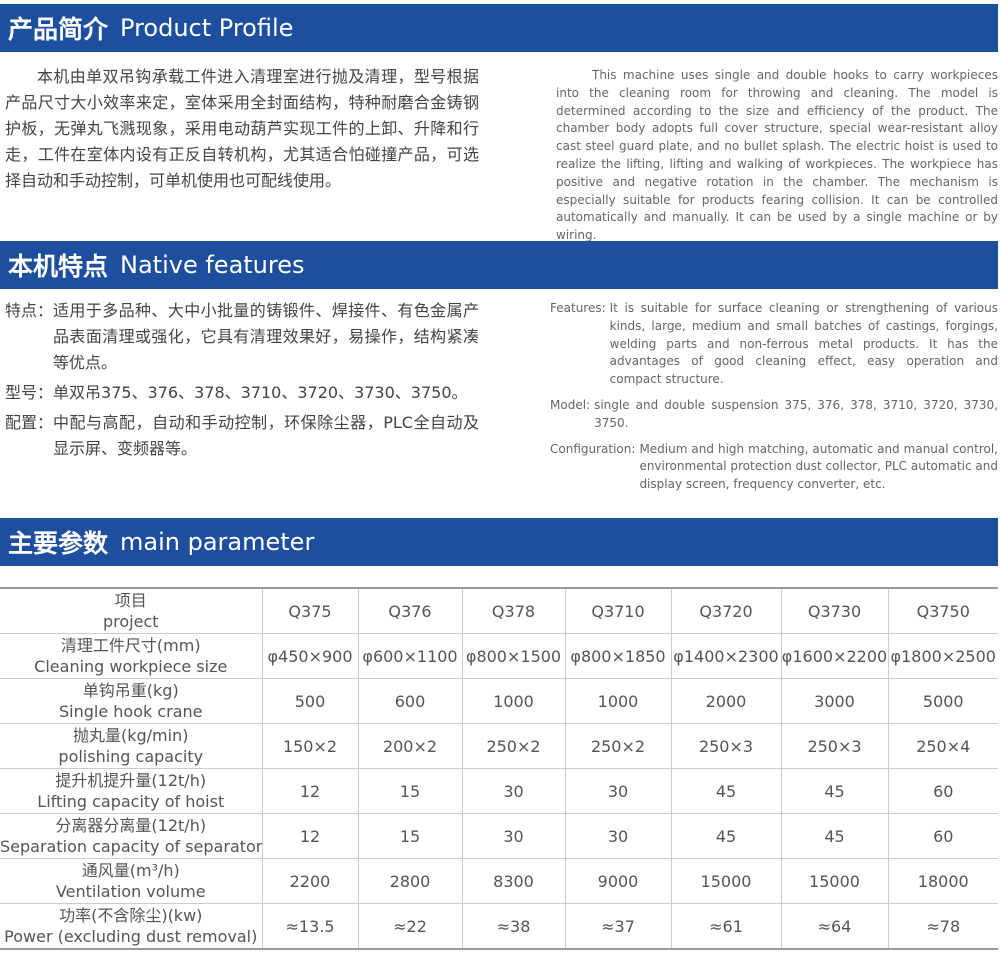 The width and height of the screenshot is (1000, 979). I want to click on feature-item: 型号： 单双吊375、376、378、3710、3720、3730、3750。, so click(242, 393).